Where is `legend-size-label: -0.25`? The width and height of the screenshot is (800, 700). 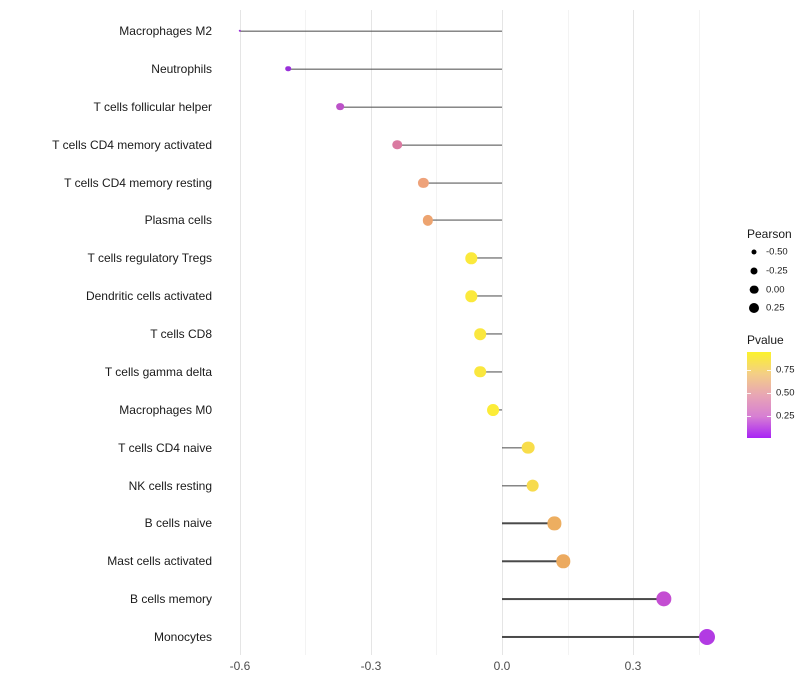 legend-size-label: -0.25 is located at coordinates (777, 271).